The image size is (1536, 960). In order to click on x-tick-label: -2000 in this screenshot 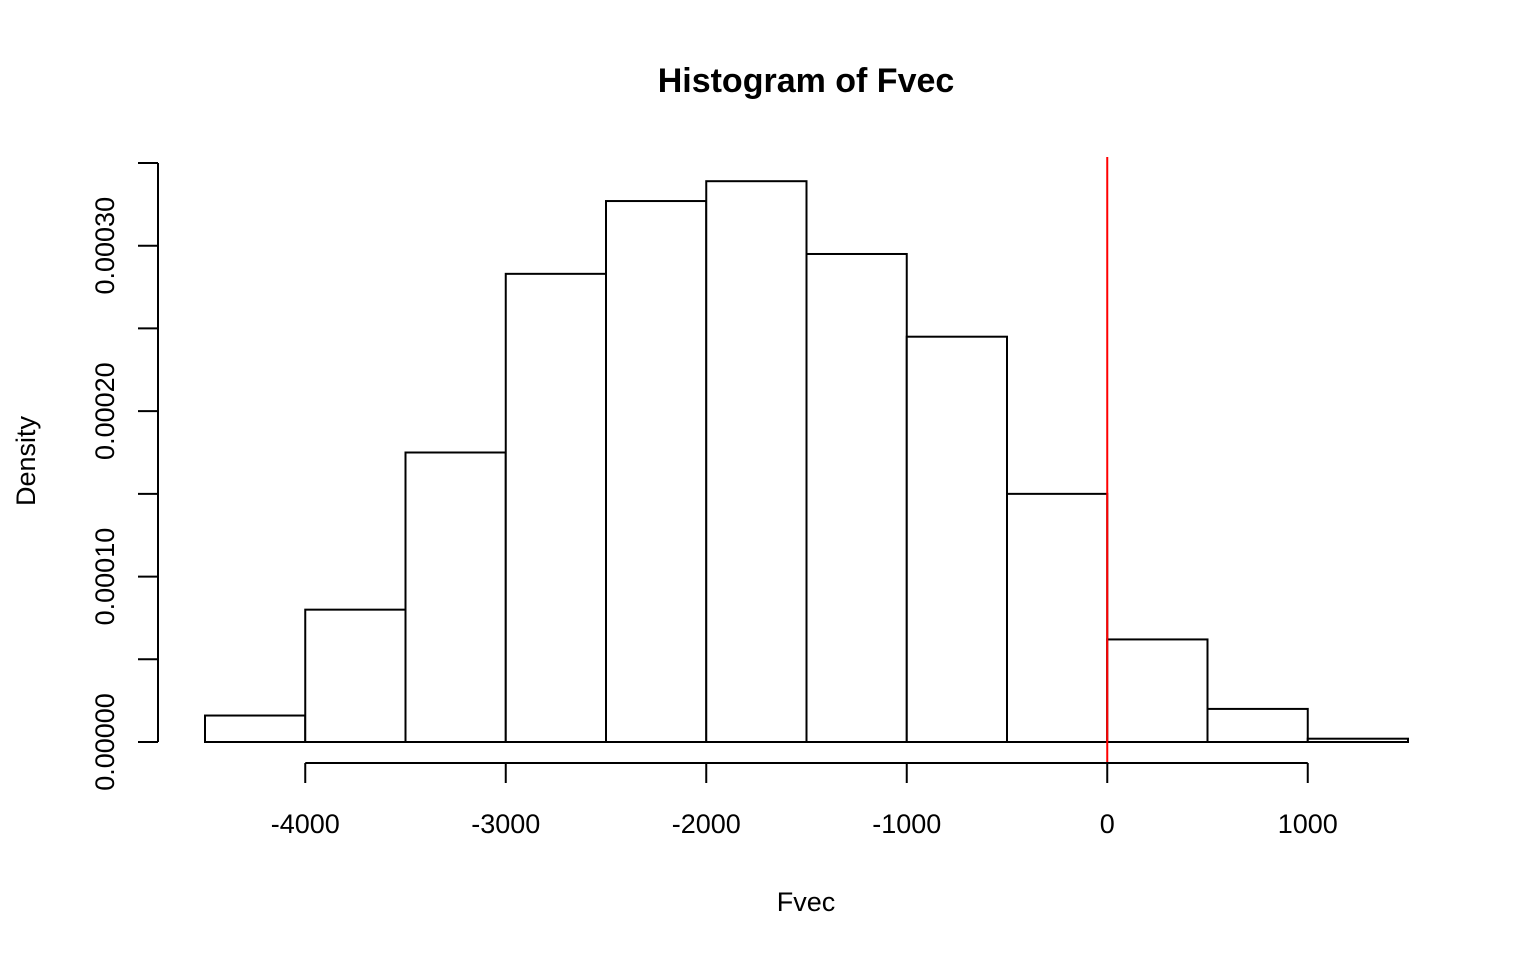, I will do `click(706, 824)`.